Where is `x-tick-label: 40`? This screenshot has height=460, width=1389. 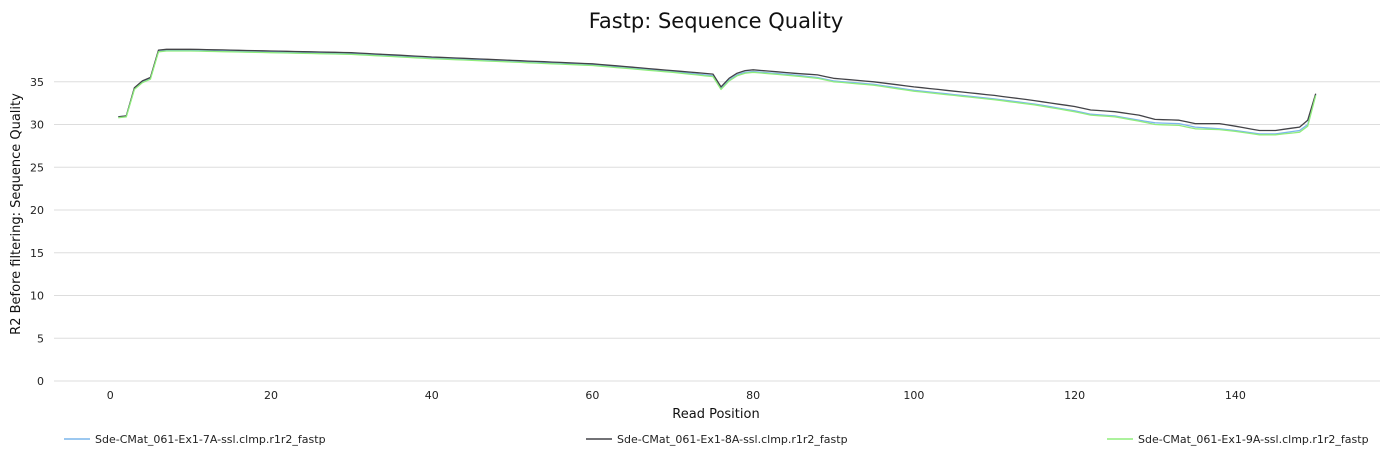 x-tick-label: 40 is located at coordinates (432, 395).